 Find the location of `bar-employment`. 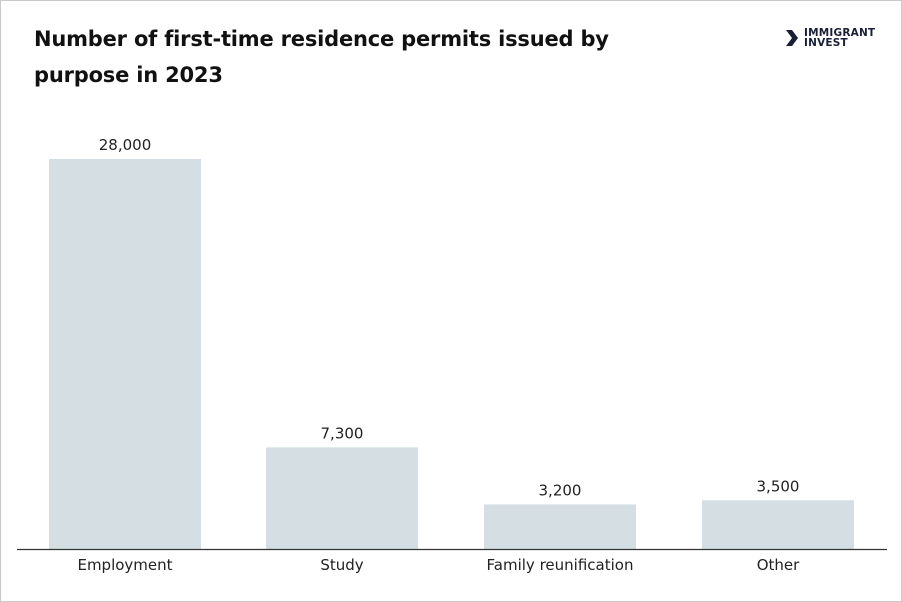

bar-employment is located at coordinates (125, 354).